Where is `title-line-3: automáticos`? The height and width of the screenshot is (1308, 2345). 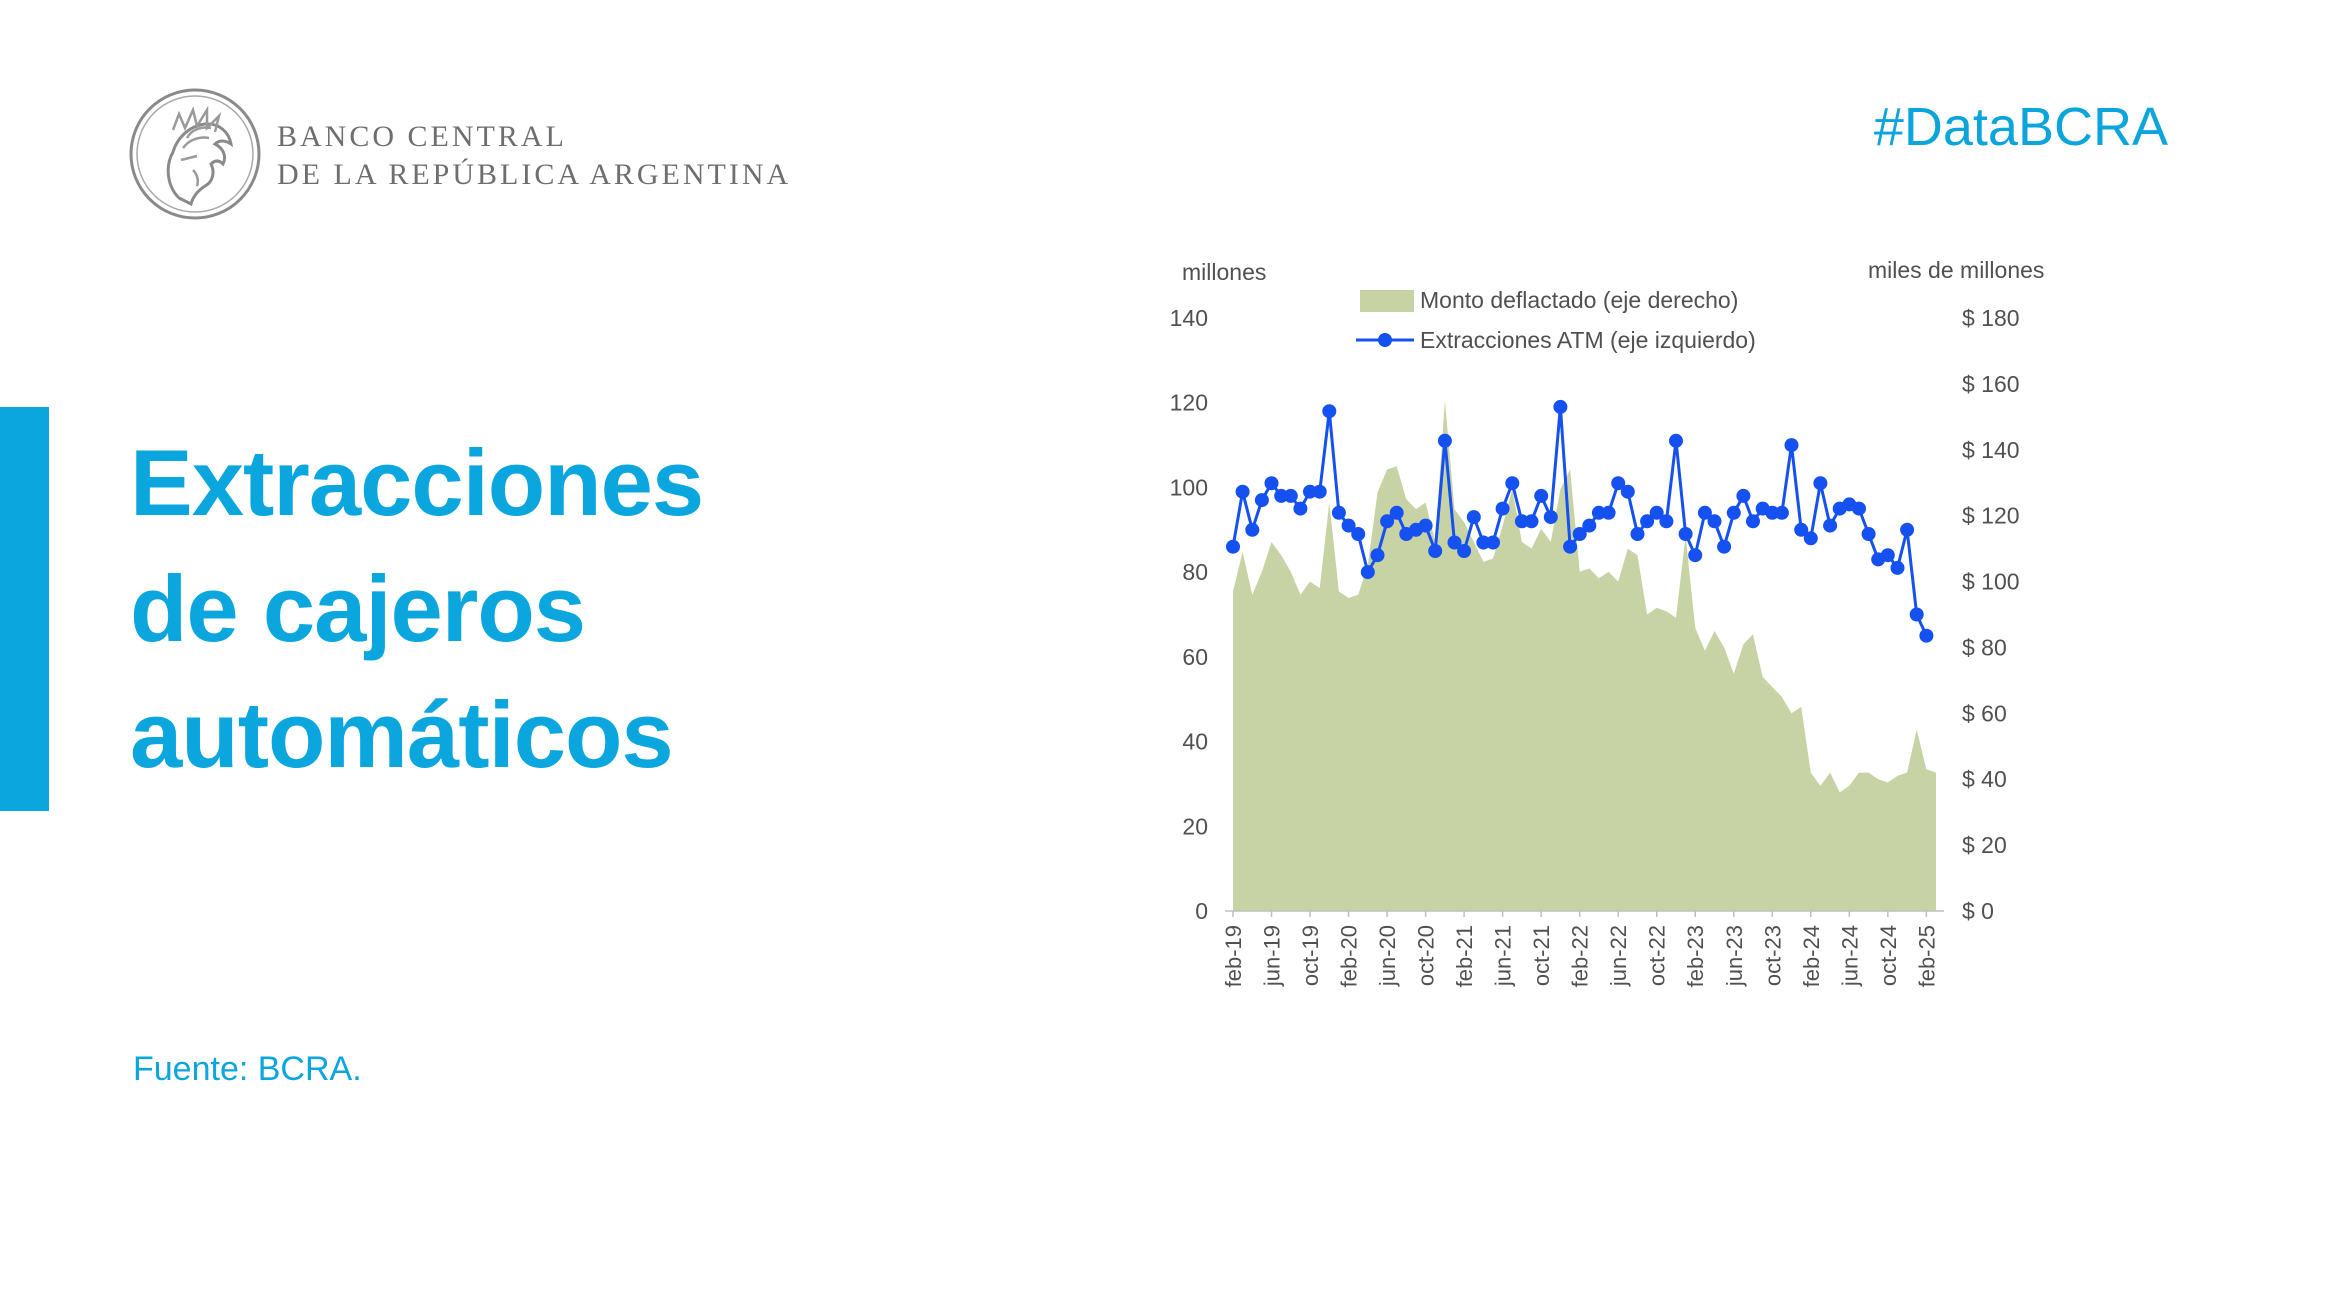 title-line-3: automáticos is located at coordinates (402, 734).